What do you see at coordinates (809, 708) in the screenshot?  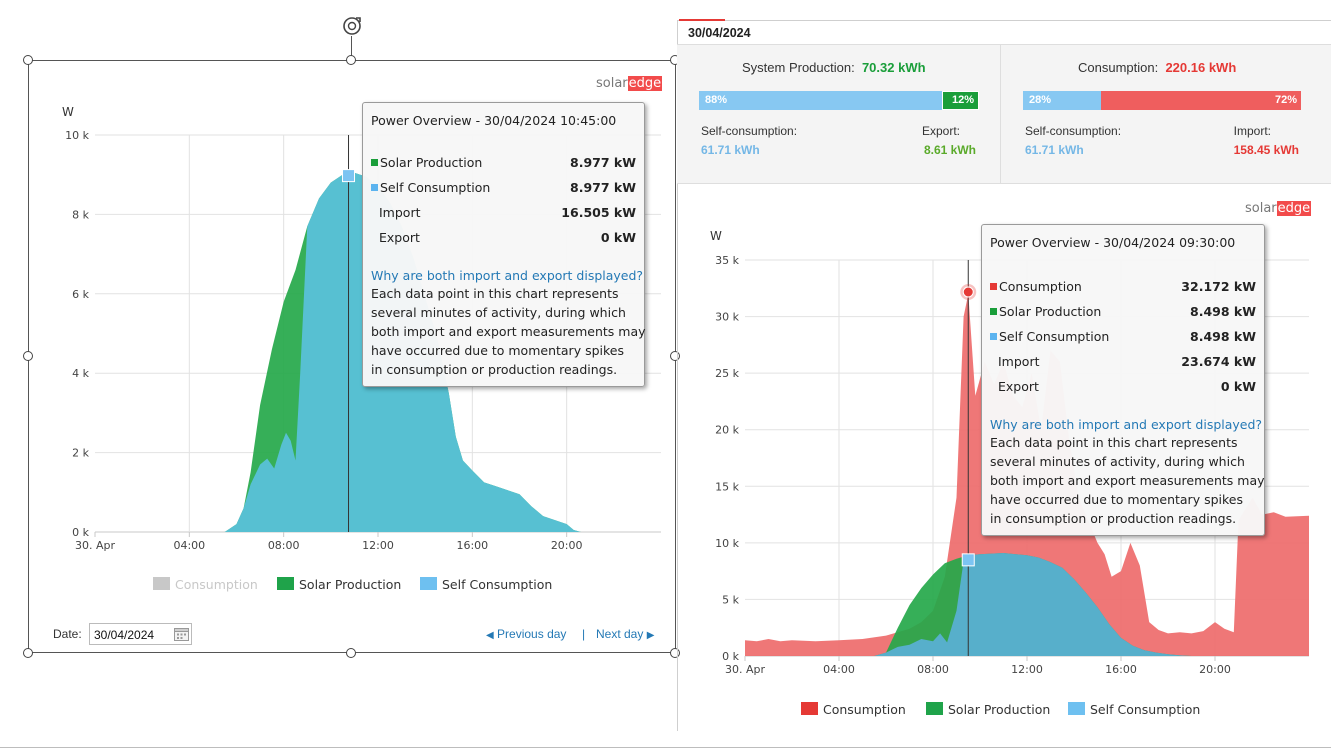 I see `legend-consumption-right-swatch` at bounding box center [809, 708].